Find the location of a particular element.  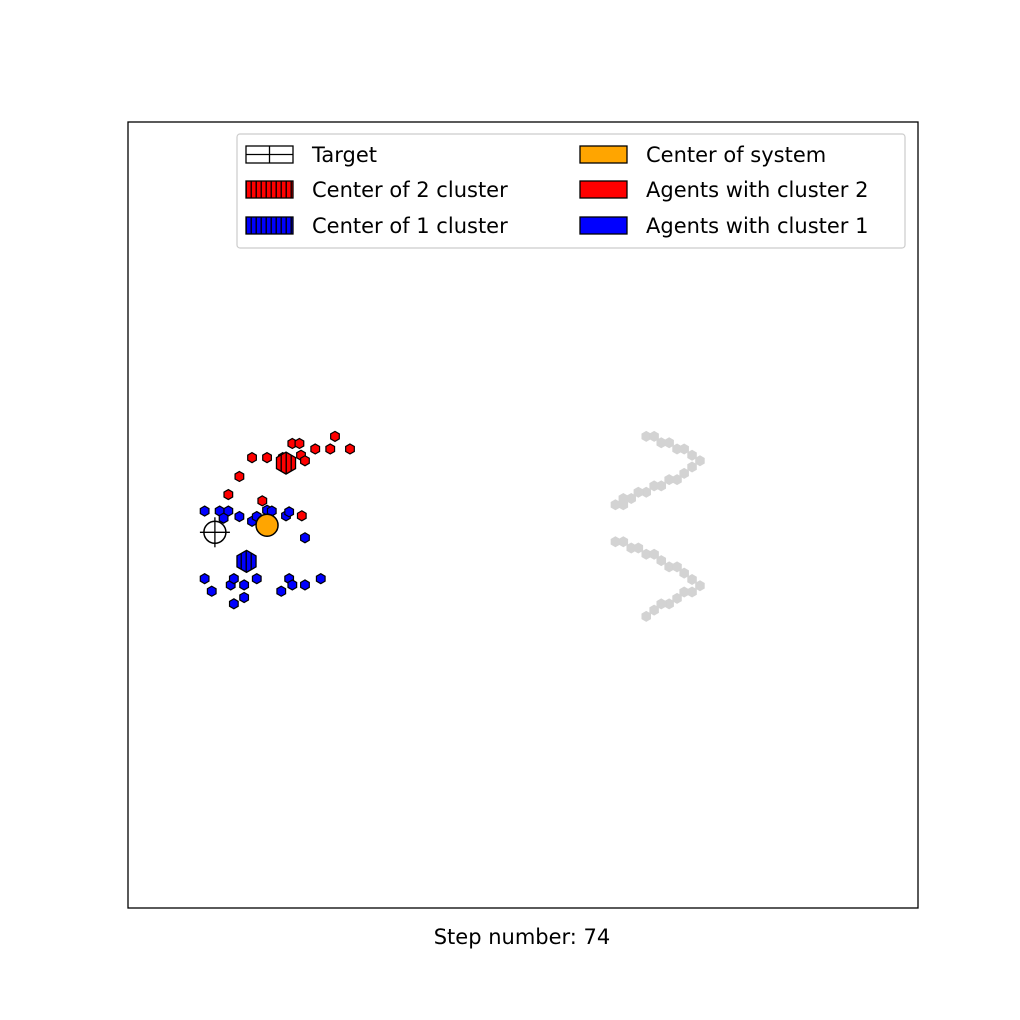

center-cluster-2-marker is located at coordinates (286, 463).